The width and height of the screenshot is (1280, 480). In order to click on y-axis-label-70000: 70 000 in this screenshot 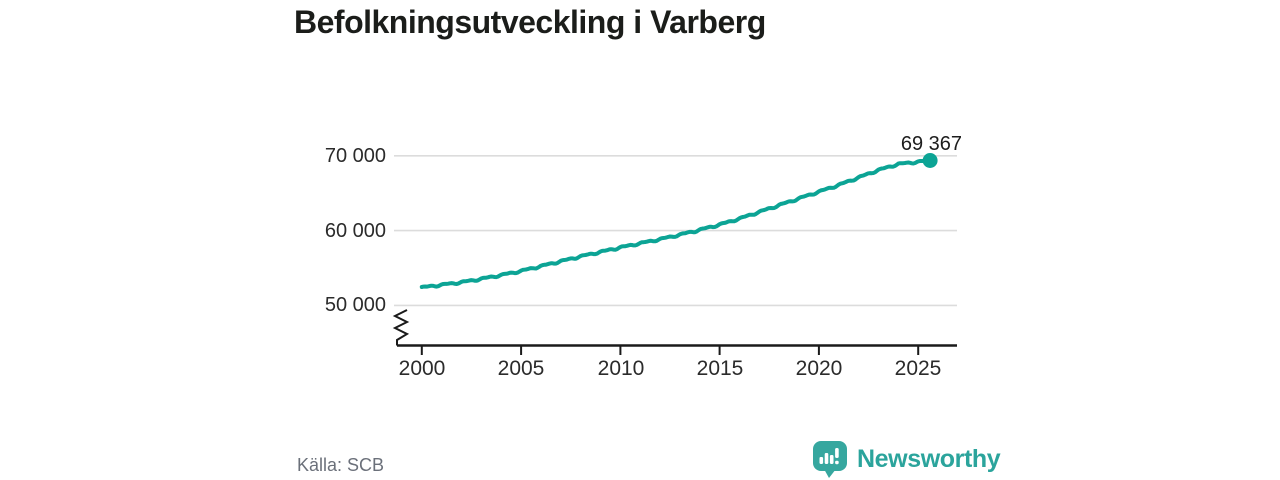, I will do `click(355, 156)`.